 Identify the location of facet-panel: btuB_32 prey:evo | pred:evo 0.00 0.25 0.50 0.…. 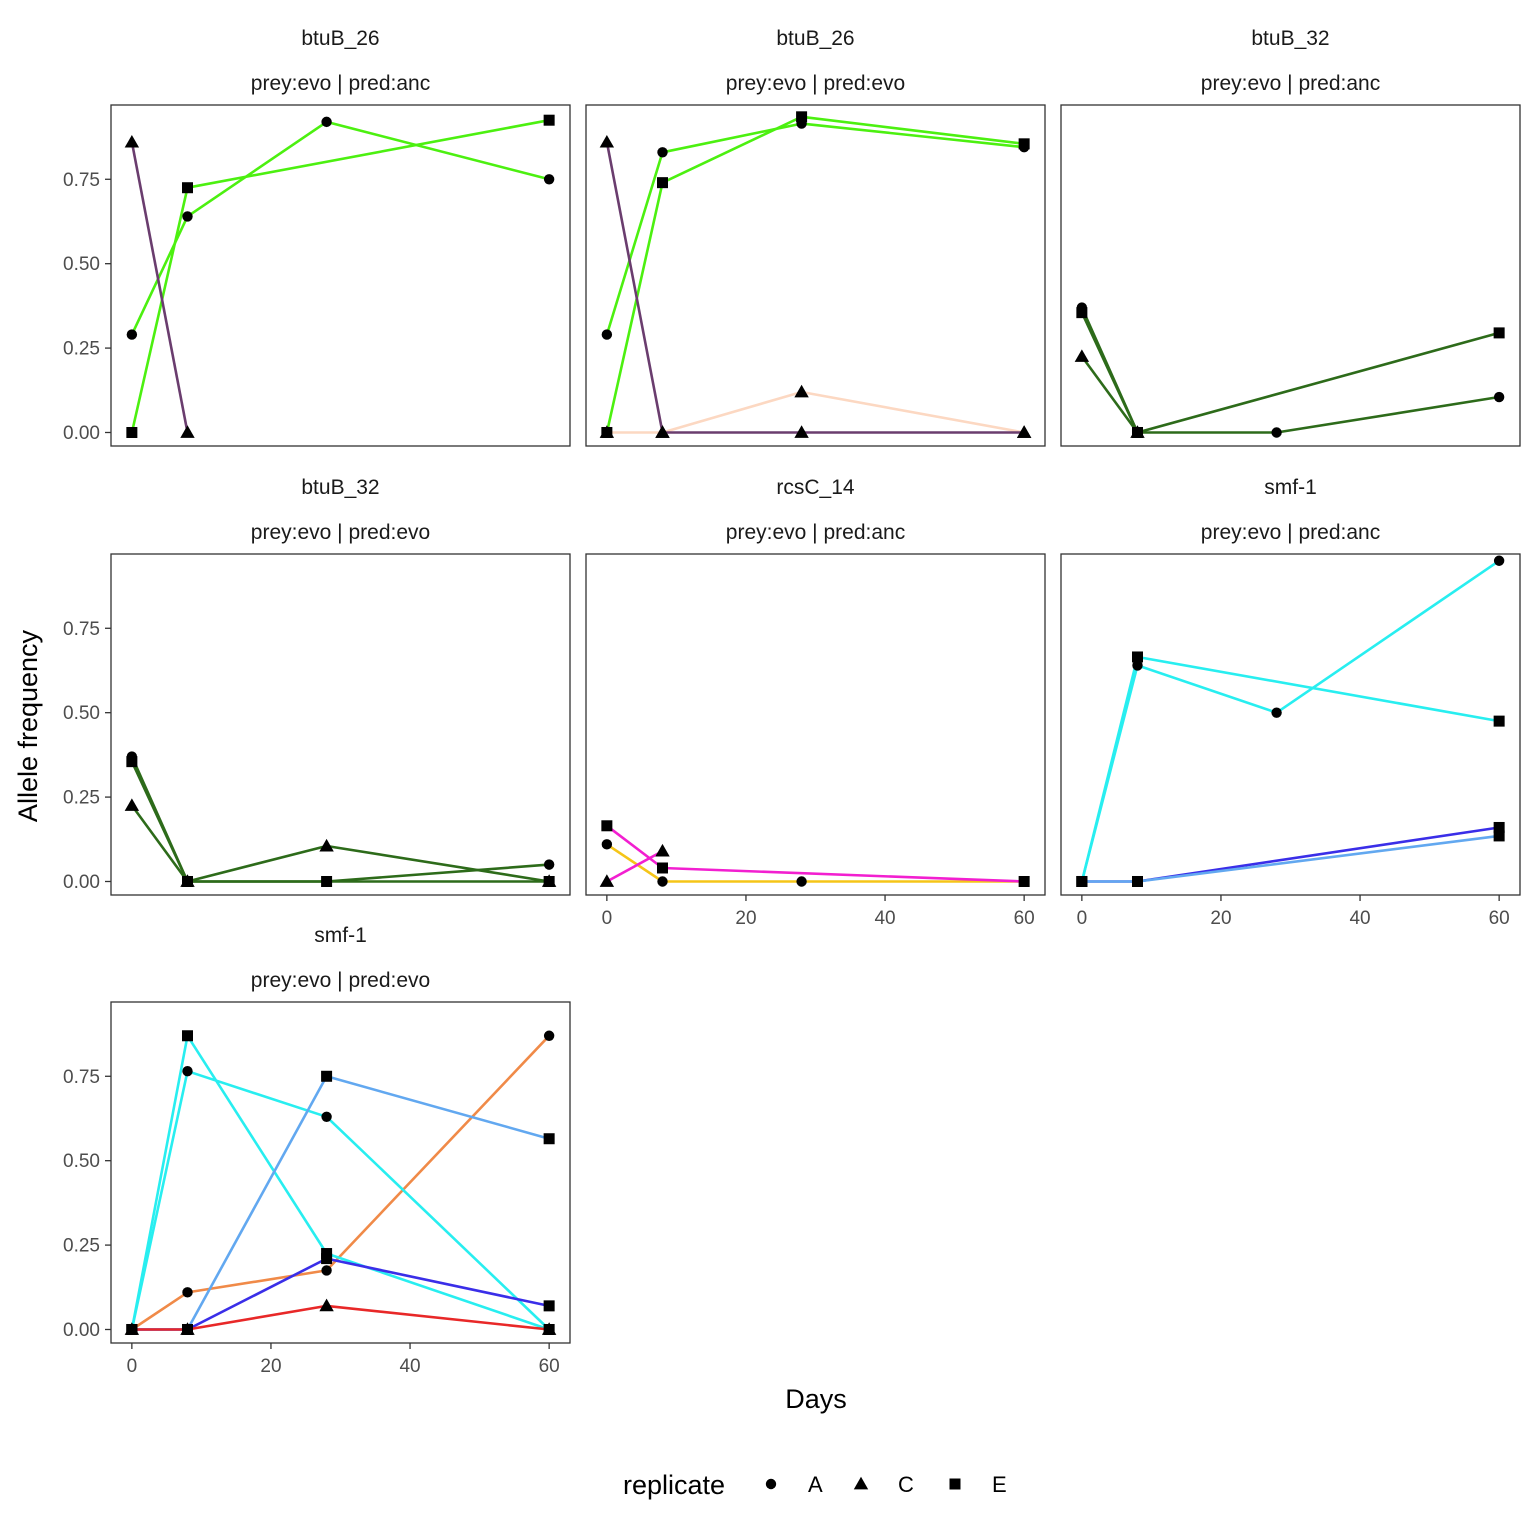
(317, 686).